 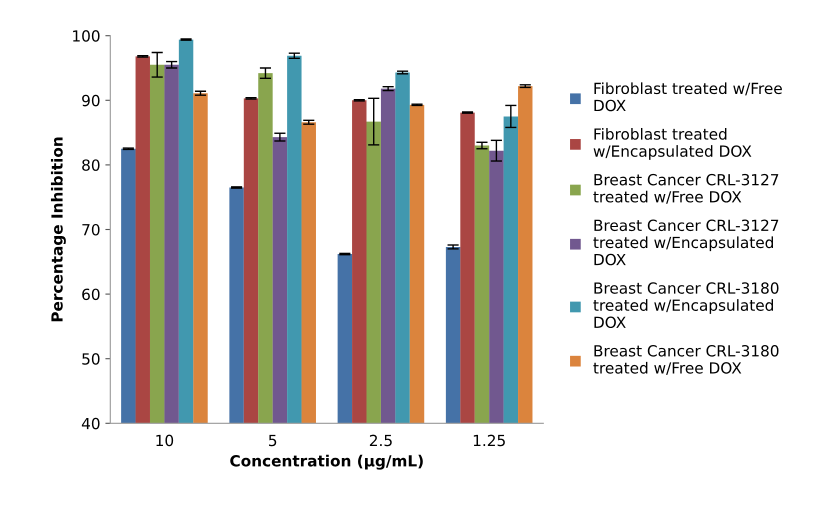 What do you see at coordinates (91, 424) in the screenshot?
I see `y-tick-label: 40` at bounding box center [91, 424].